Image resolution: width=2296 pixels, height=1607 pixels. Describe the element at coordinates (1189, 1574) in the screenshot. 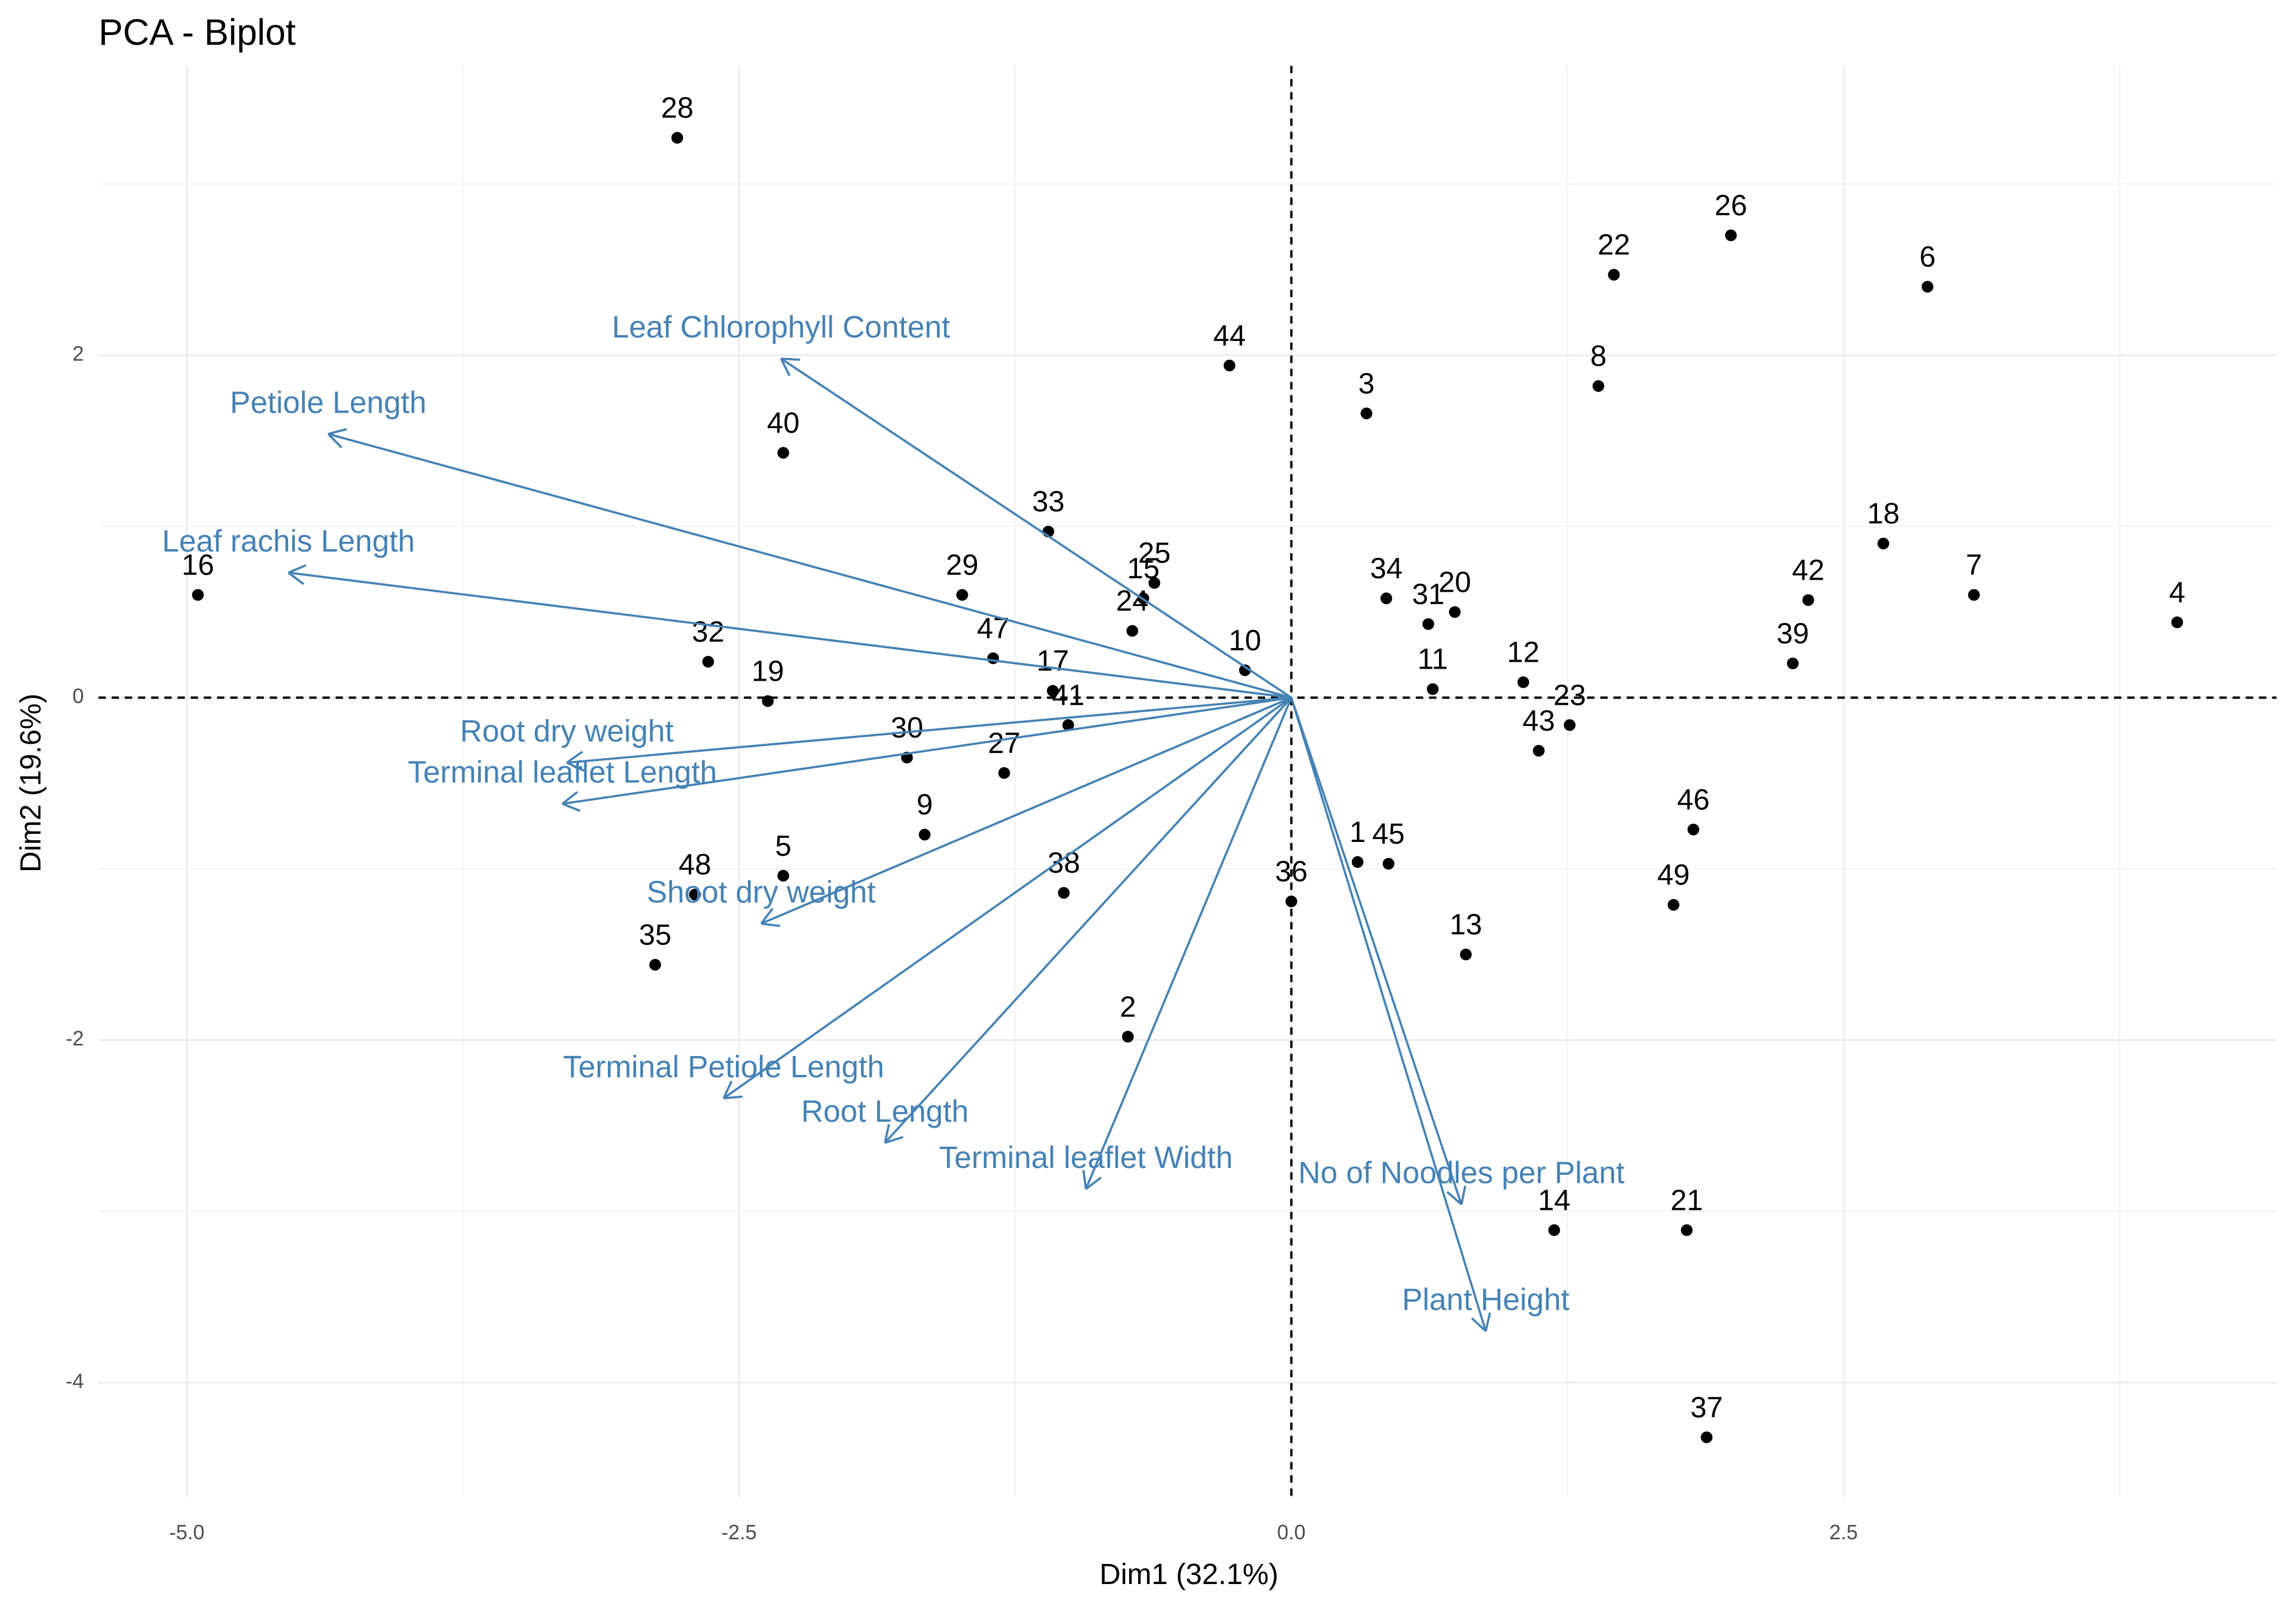

I see `x-axis-title: Dim1 (32.1%)` at that location.